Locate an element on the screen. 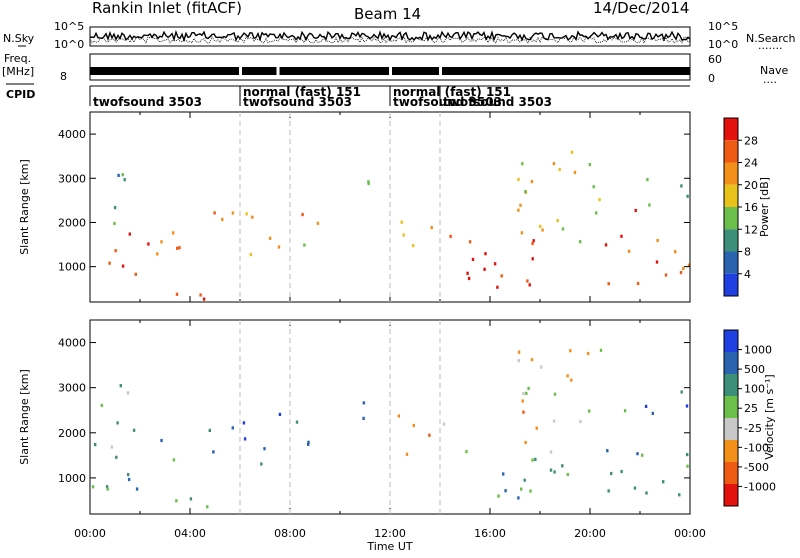  nsearch-legend-dots: ······· is located at coordinates (770, 48).